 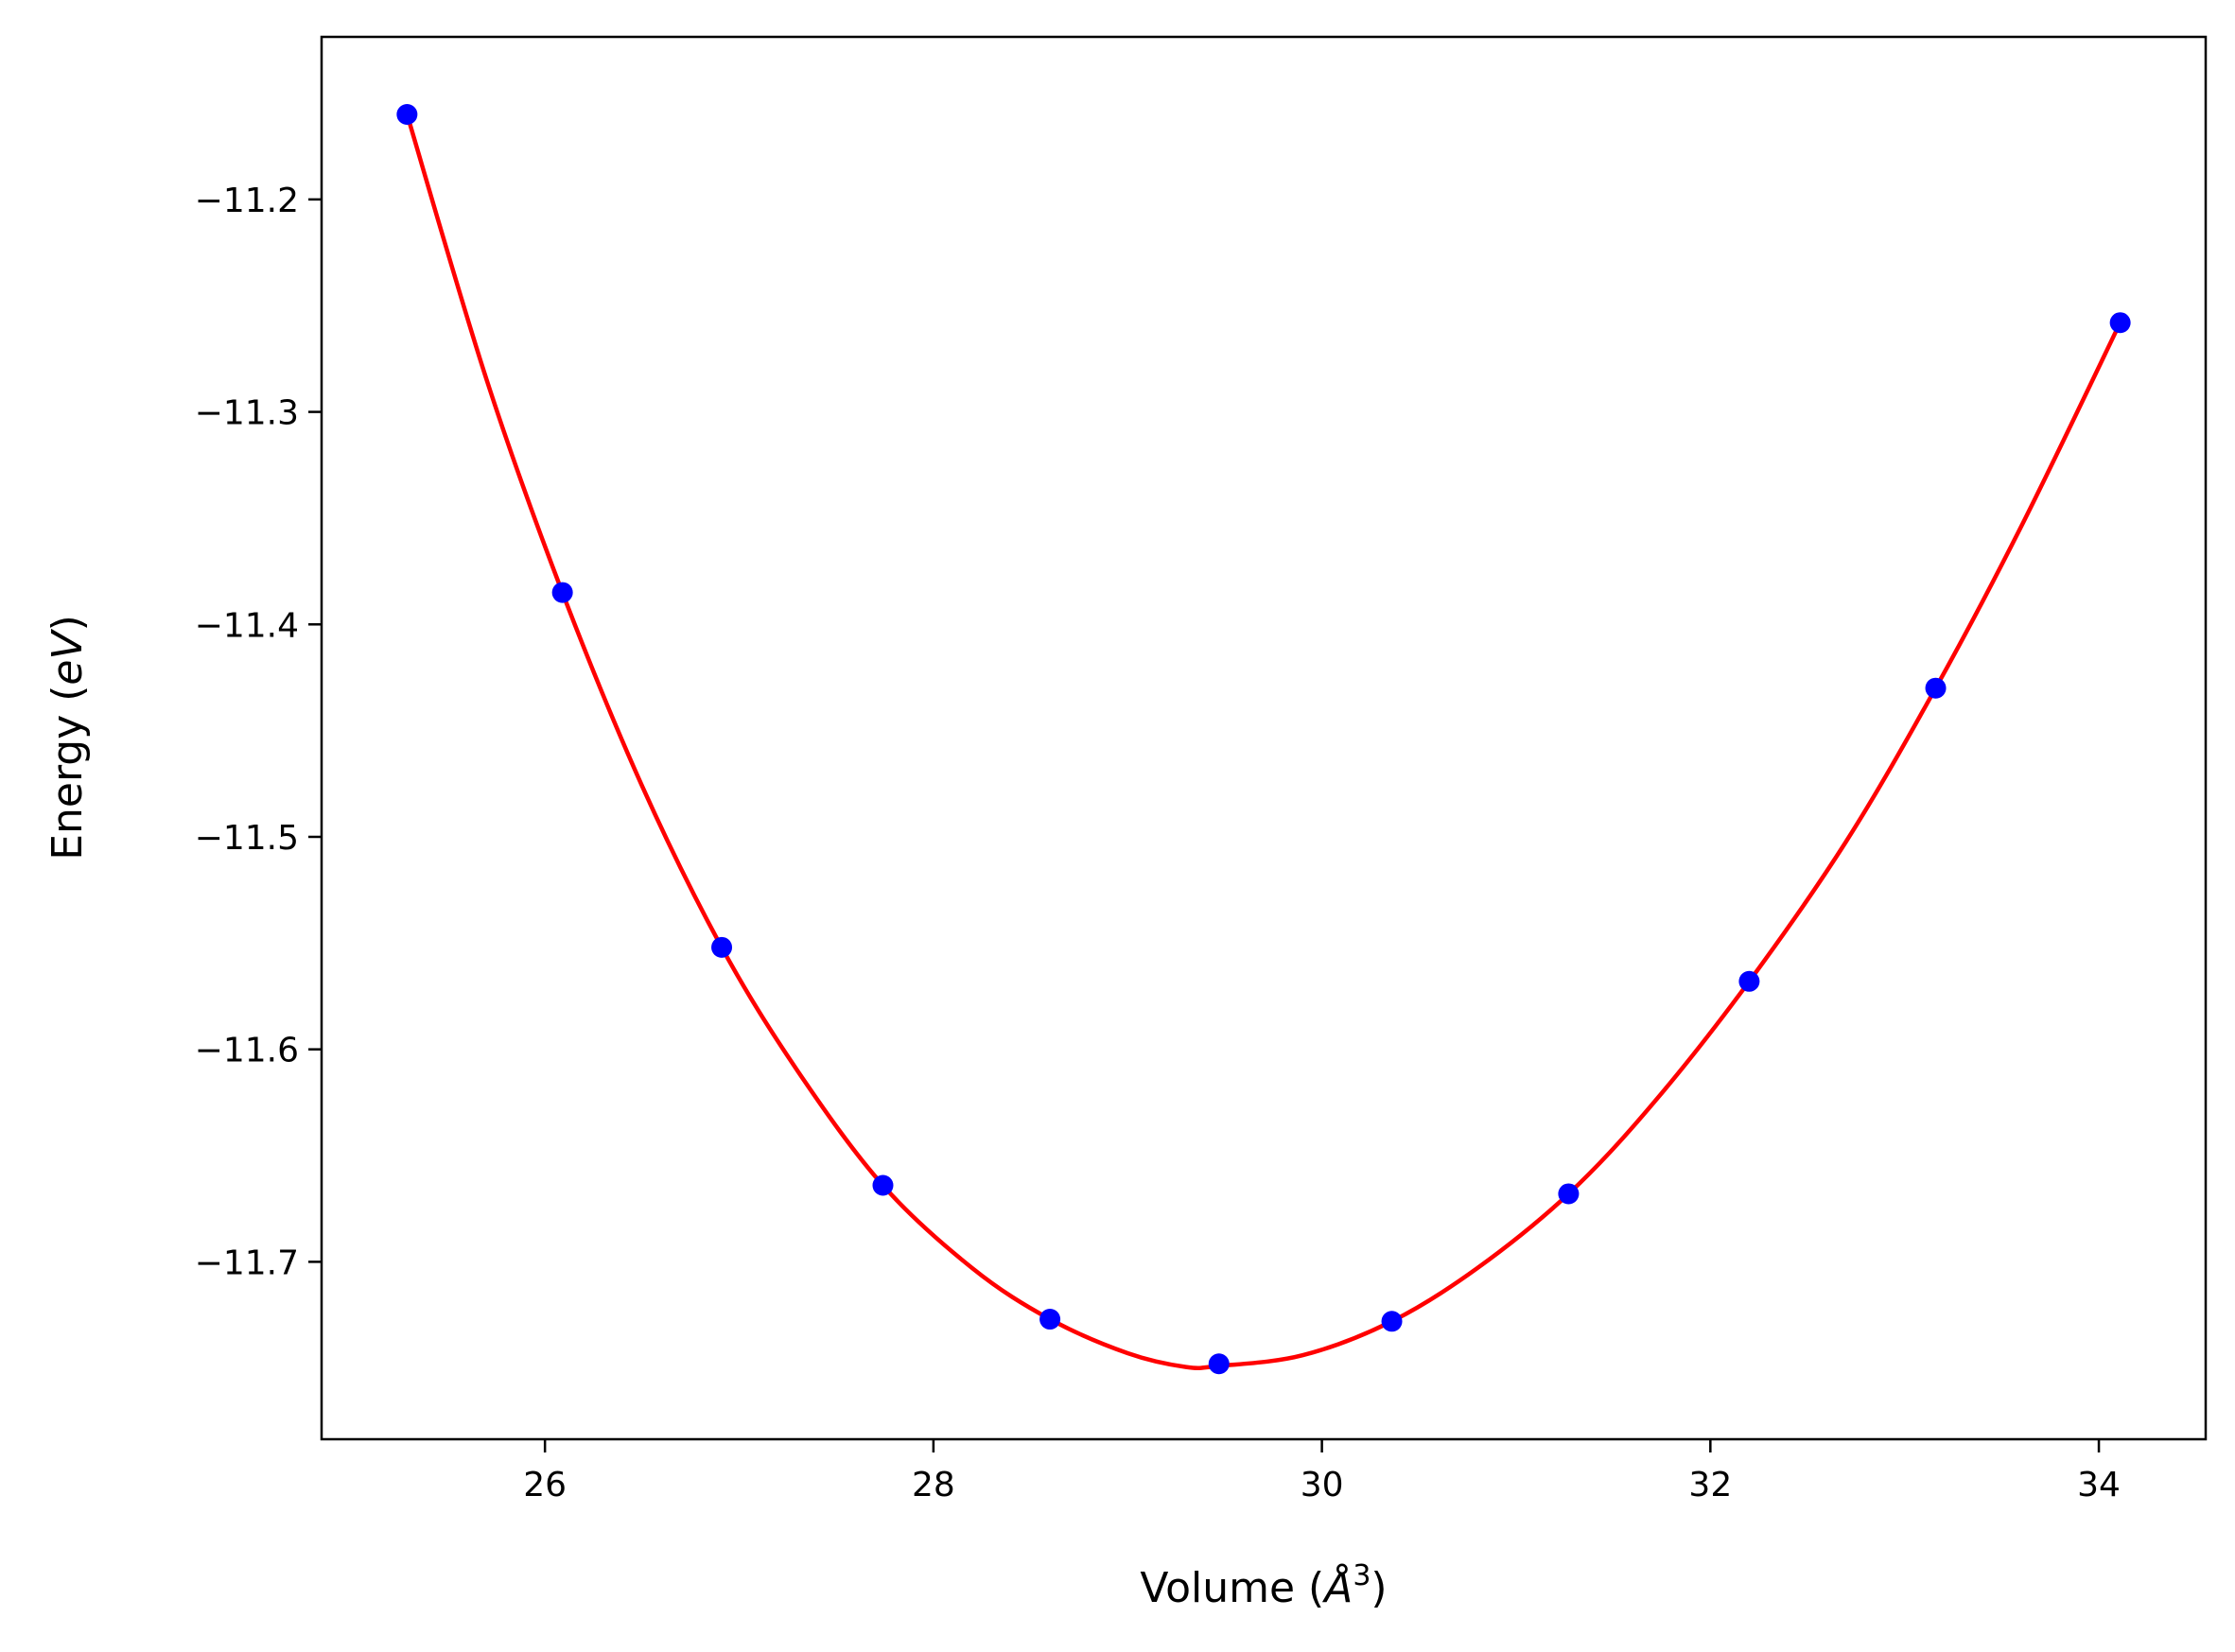 I want to click on x-tick-label: 26, so click(x=545, y=1485).